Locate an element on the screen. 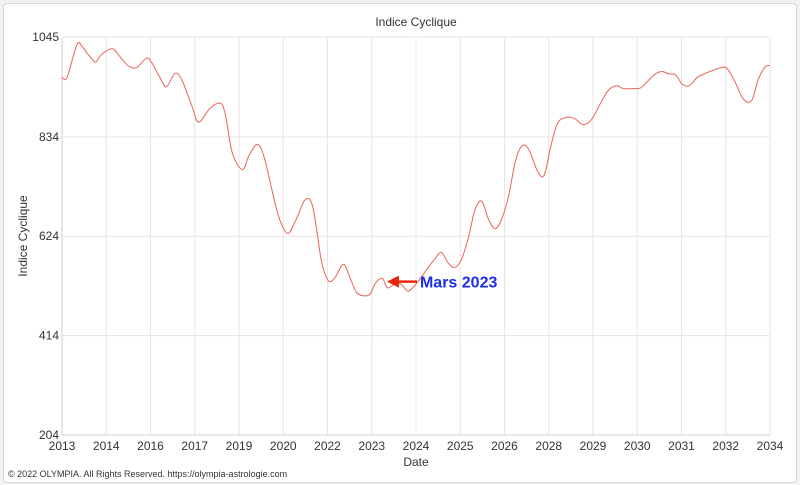  y-tick-label: 1045 is located at coordinates (45, 37).